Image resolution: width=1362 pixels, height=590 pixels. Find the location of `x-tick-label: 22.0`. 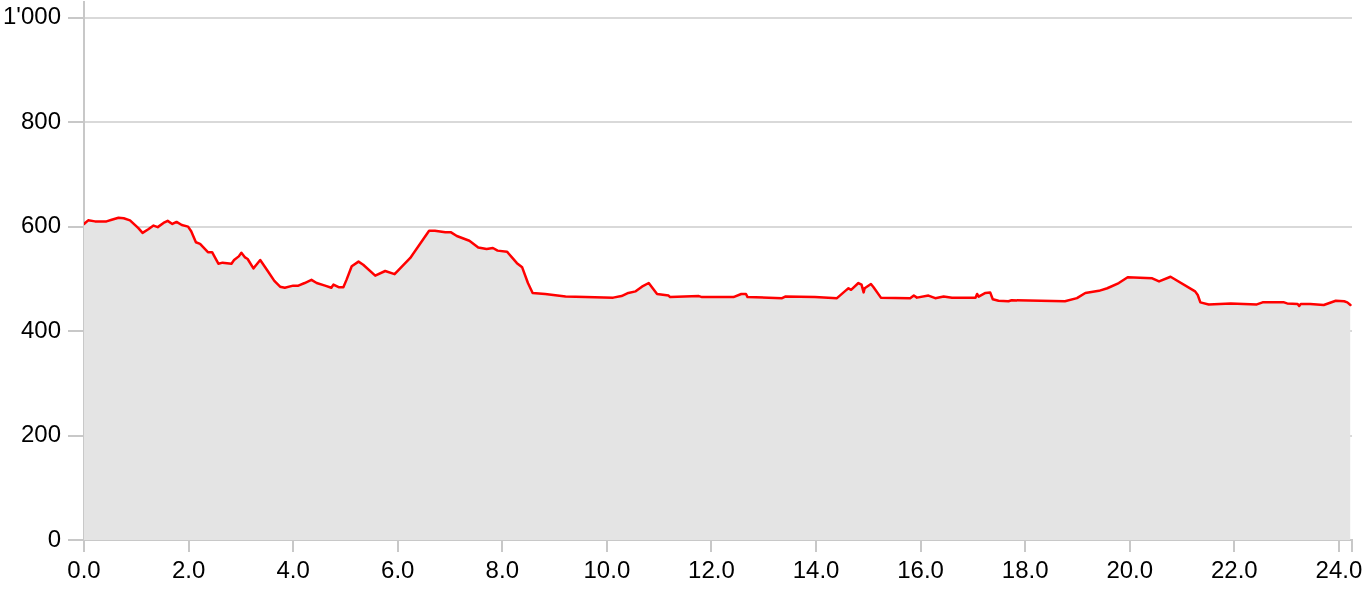

x-tick-label: 22.0 is located at coordinates (1234, 570).